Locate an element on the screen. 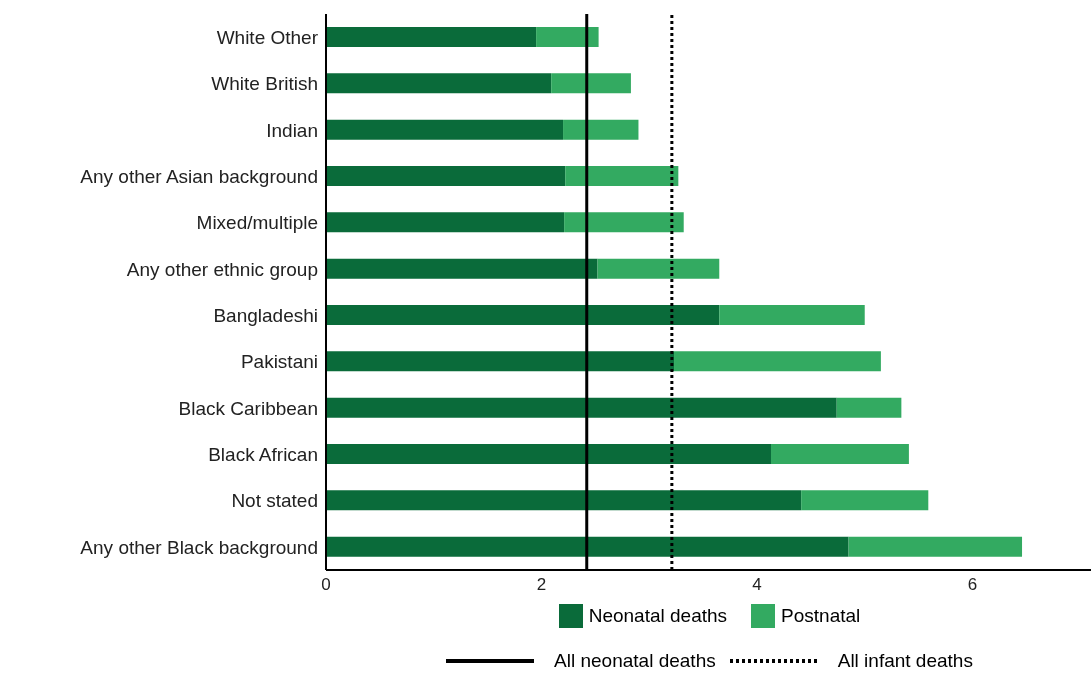  y-tick-label: Indian is located at coordinates (292, 130).